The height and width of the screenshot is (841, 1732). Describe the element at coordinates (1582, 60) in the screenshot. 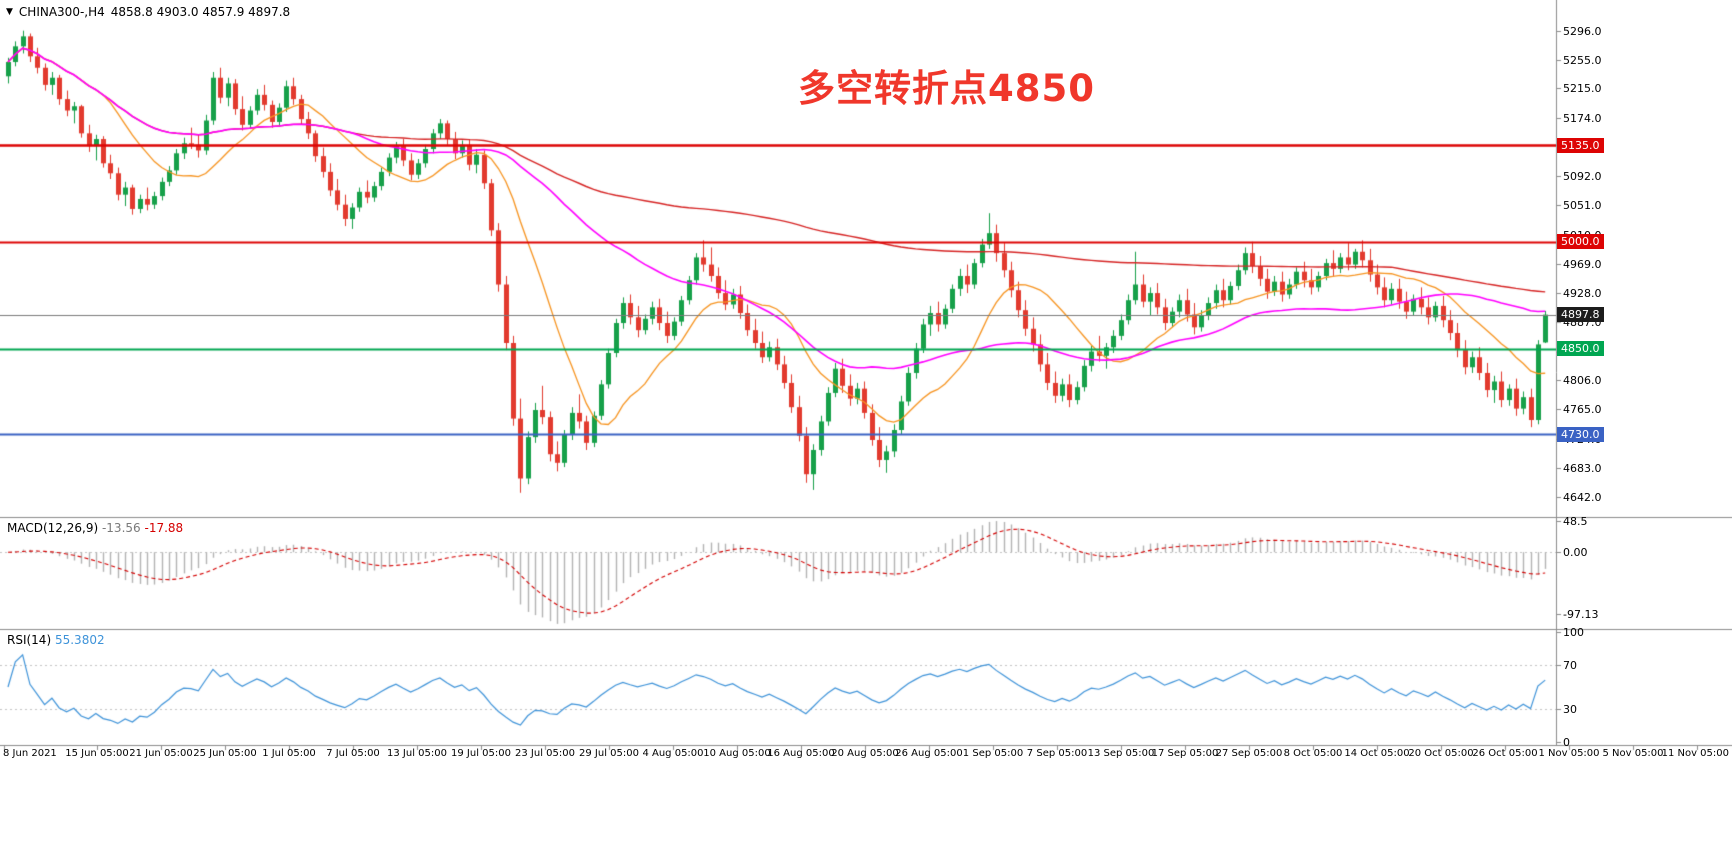

I see `price-axis-tick: 5255.0` at that location.